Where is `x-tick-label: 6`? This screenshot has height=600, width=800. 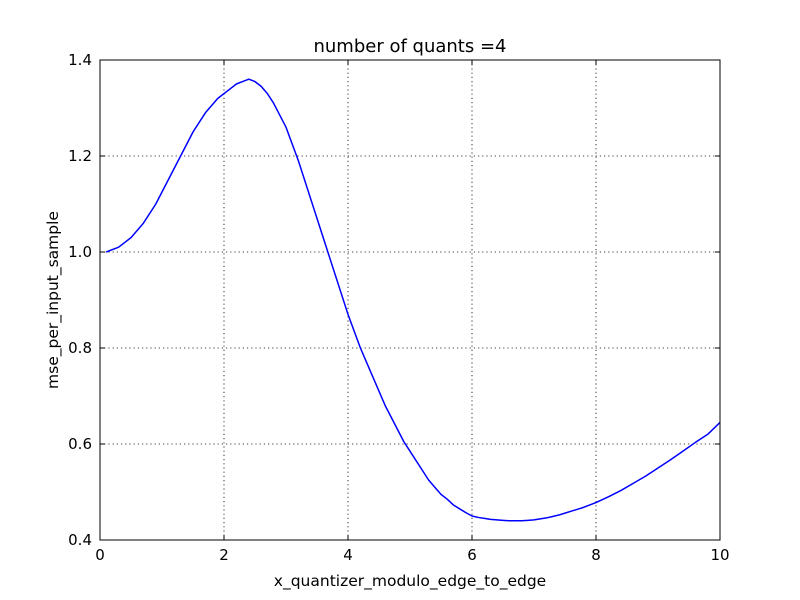
x-tick-label: 6 is located at coordinates (472, 555).